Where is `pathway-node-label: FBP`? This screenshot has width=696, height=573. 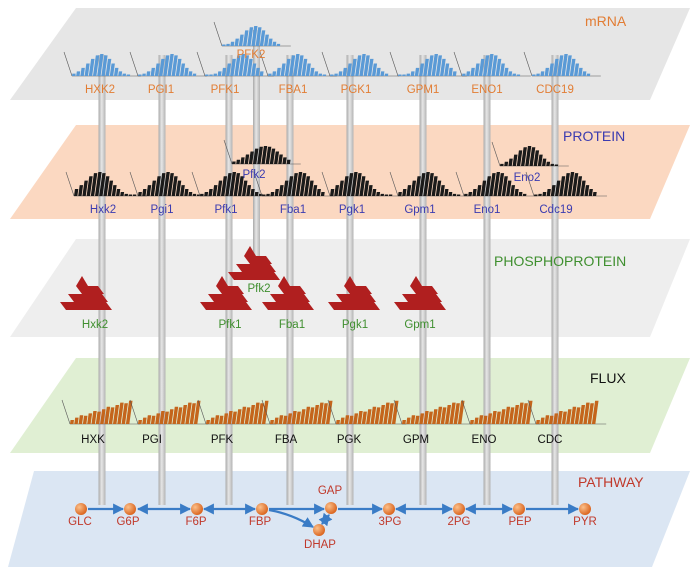
pathway-node-label: FBP is located at coordinates (260, 522).